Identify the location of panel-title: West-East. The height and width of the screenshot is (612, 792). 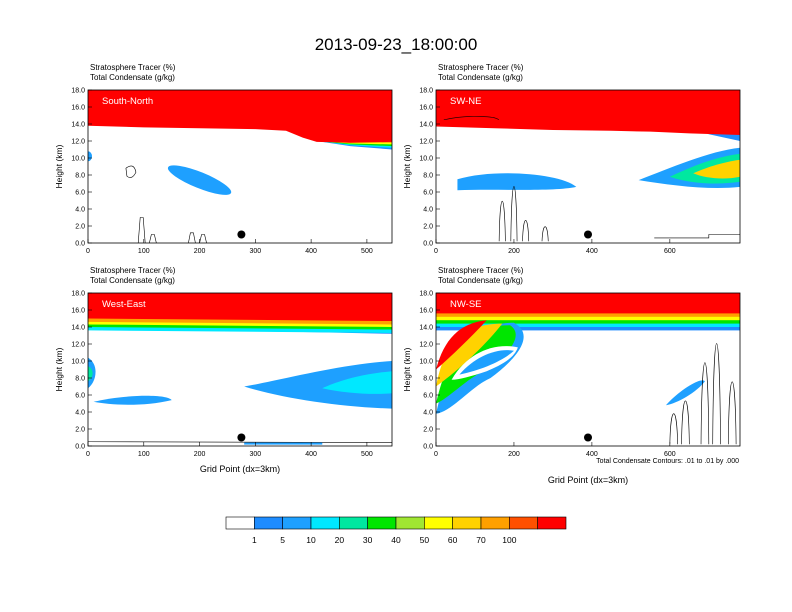
(124, 304).